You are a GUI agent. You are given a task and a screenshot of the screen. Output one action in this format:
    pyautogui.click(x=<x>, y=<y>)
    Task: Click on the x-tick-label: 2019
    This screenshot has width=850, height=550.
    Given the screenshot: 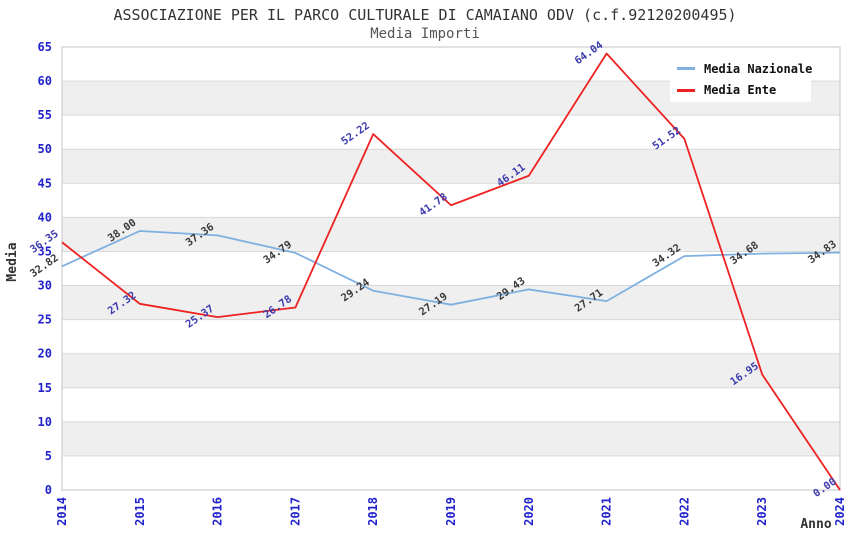 What is the action you would take?
    pyautogui.click(x=451, y=511)
    